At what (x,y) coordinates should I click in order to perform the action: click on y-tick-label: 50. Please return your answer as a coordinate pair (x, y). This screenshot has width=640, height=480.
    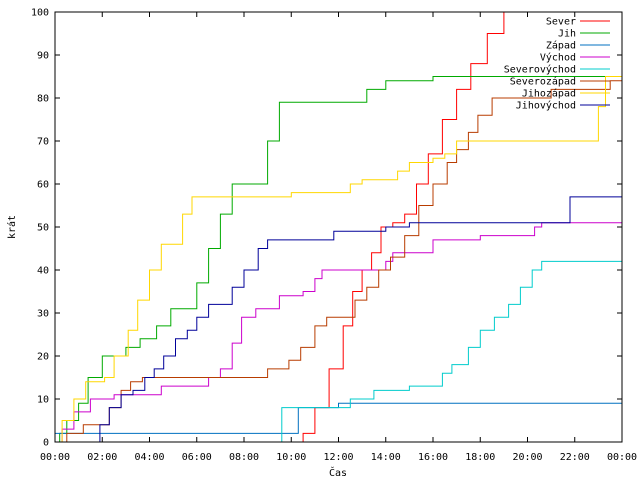
    Looking at the image, I should click on (43, 228).